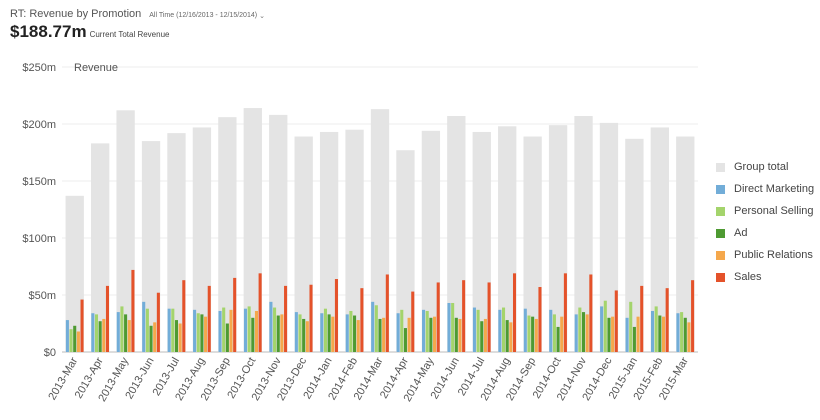 The height and width of the screenshot is (420, 820). Describe the element at coordinates (765, 189) in the screenshot. I see `legend-item: Direct Marketing` at that location.